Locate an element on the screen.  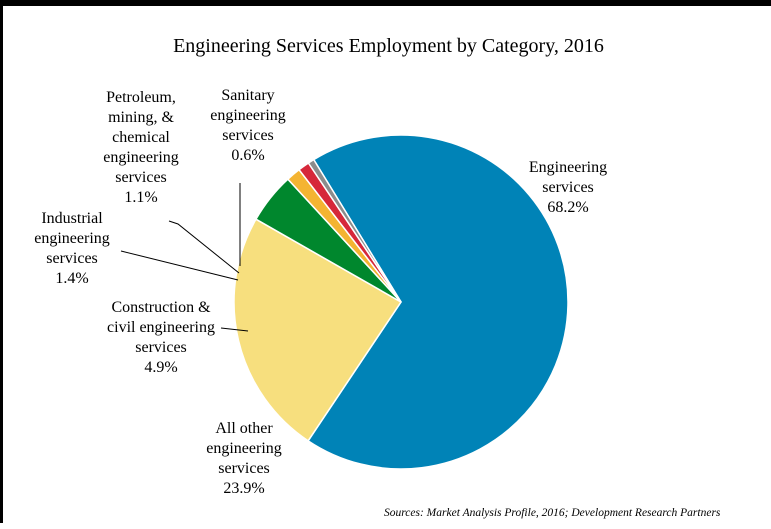
slice-label-5: Sanitary engineering services 0.6% is located at coordinates (248, 126).